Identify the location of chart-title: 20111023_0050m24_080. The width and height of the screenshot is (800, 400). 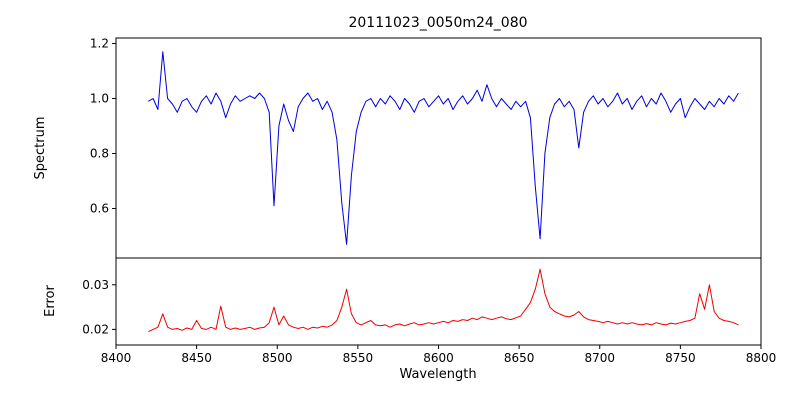
(437, 23).